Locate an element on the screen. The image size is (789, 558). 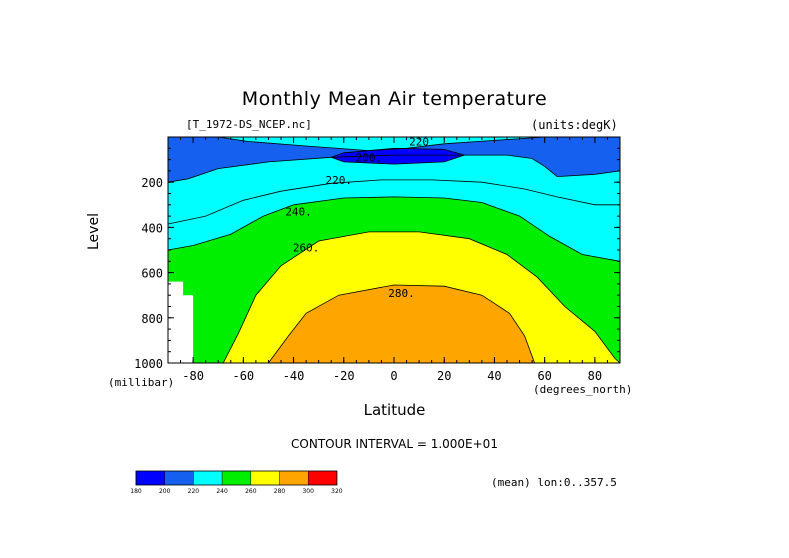
colorbar-tick-label: 320 is located at coordinates (337, 491).